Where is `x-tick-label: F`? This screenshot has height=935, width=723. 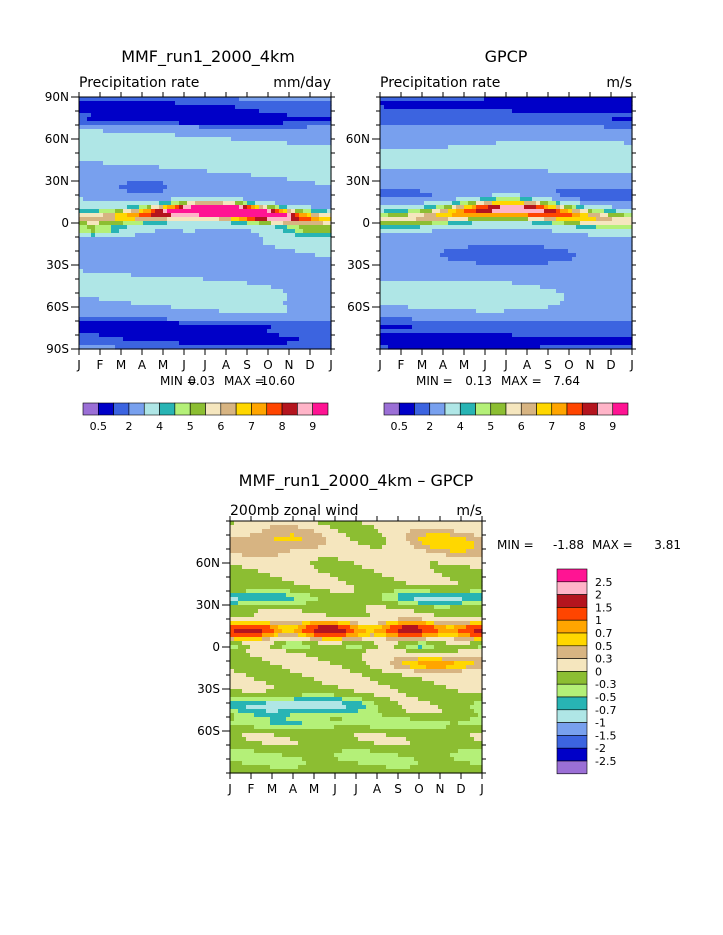
x-tick-label: F is located at coordinates (251, 789).